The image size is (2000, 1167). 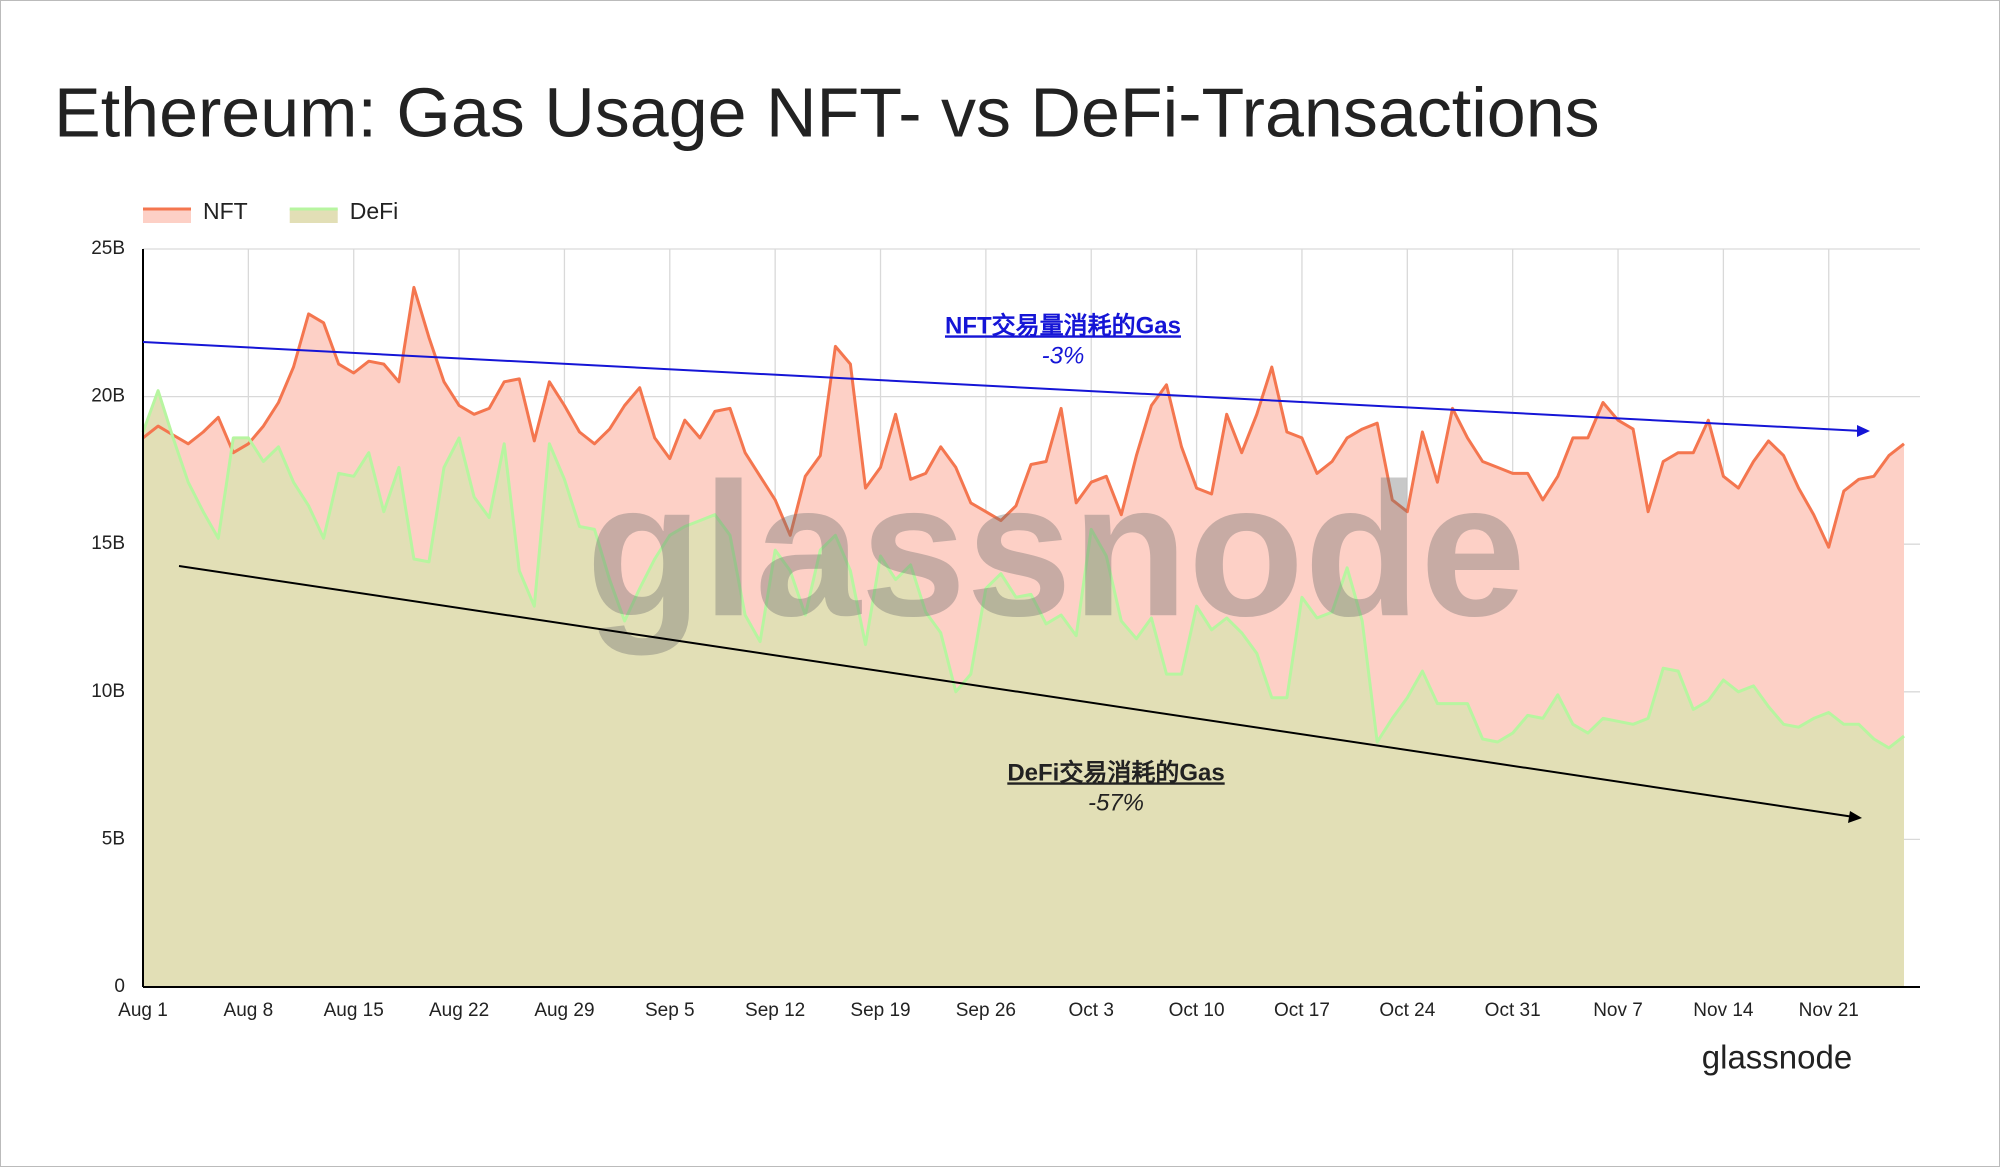 I want to click on legend-label: DeFi, so click(x=374, y=211).